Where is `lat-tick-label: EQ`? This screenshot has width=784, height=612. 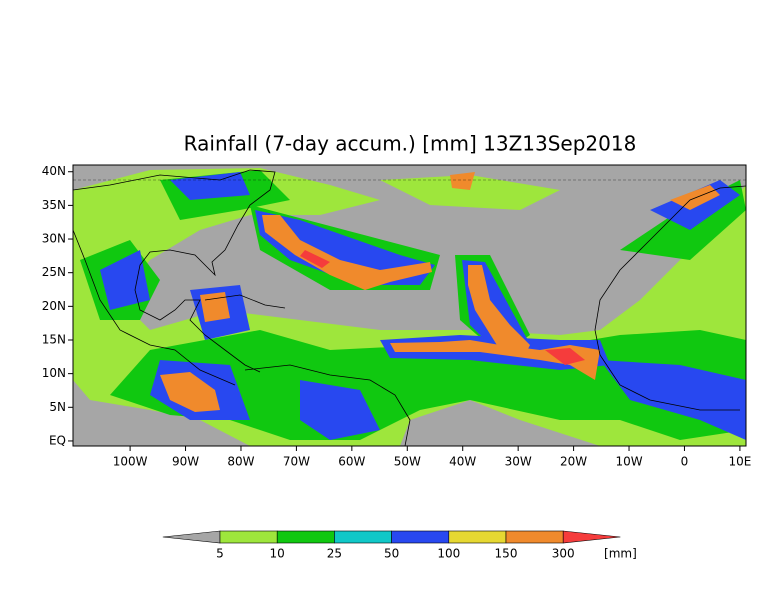 lat-tick-label: EQ is located at coordinates (57, 440).